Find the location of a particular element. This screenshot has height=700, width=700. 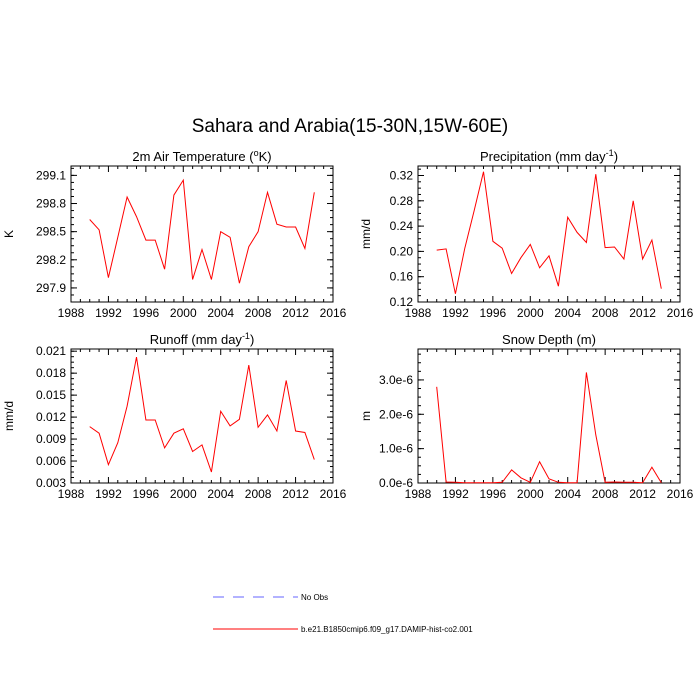

legend-label: No Obs is located at coordinates (314, 597).